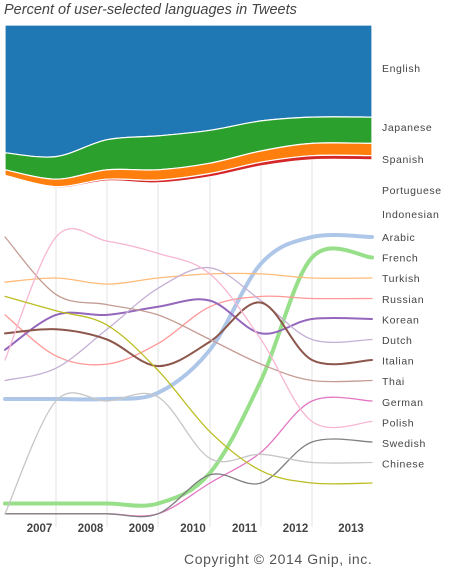 The image size is (454, 573). Describe the element at coordinates (393, 382) in the screenshot. I see `legend-label-thai: Thai` at that location.